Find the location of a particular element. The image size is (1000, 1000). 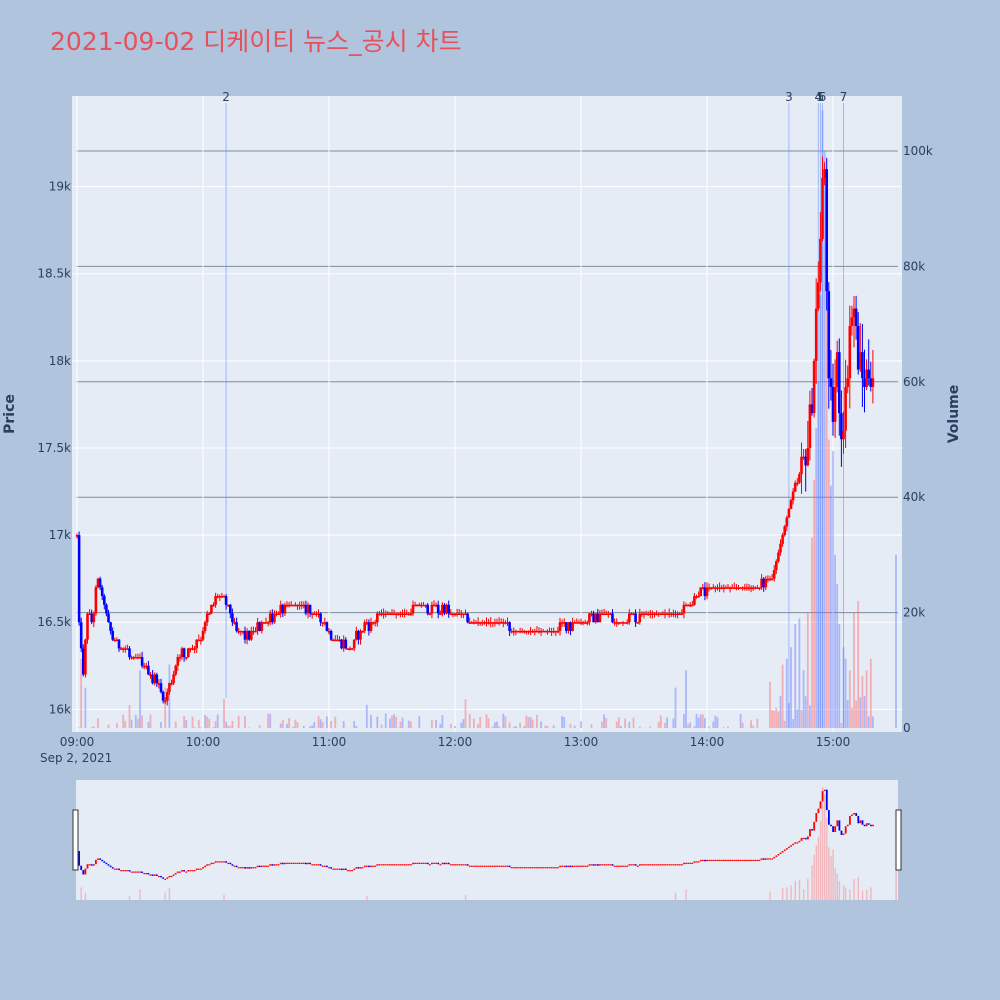

range-slider-left-handle is located at coordinates (75, 840).